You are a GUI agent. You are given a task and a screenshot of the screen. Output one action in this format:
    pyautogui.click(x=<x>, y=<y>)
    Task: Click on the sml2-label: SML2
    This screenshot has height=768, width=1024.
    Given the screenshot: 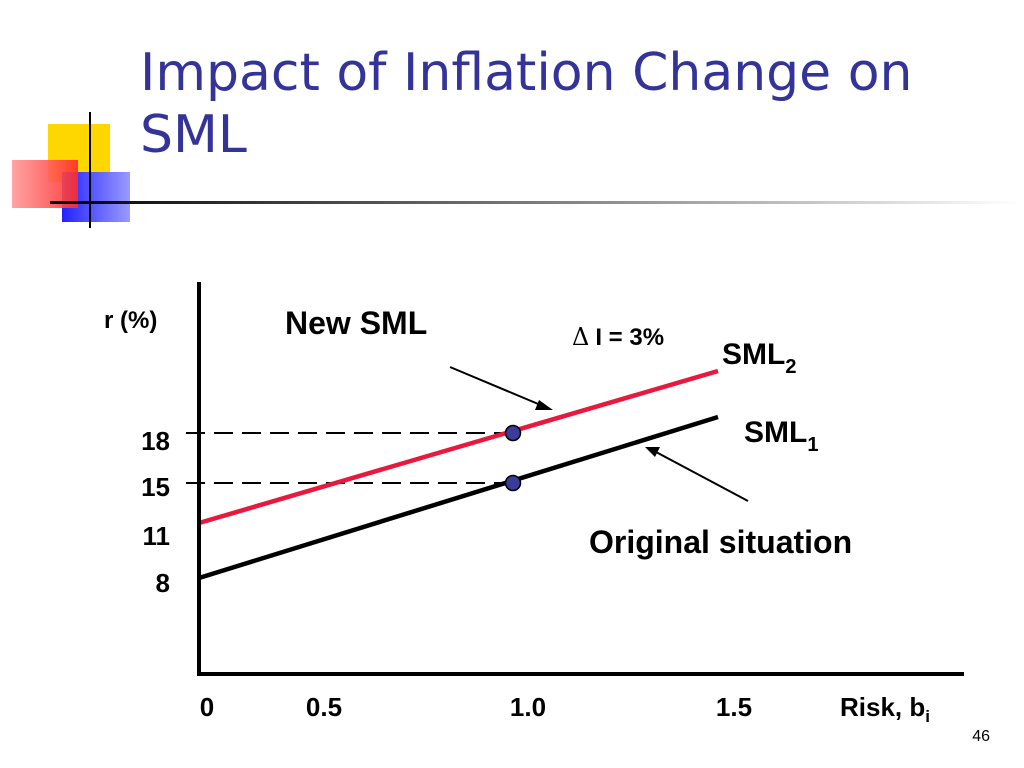 What is the action you would take?
    pyautogui.click(x=759, y=358)
    